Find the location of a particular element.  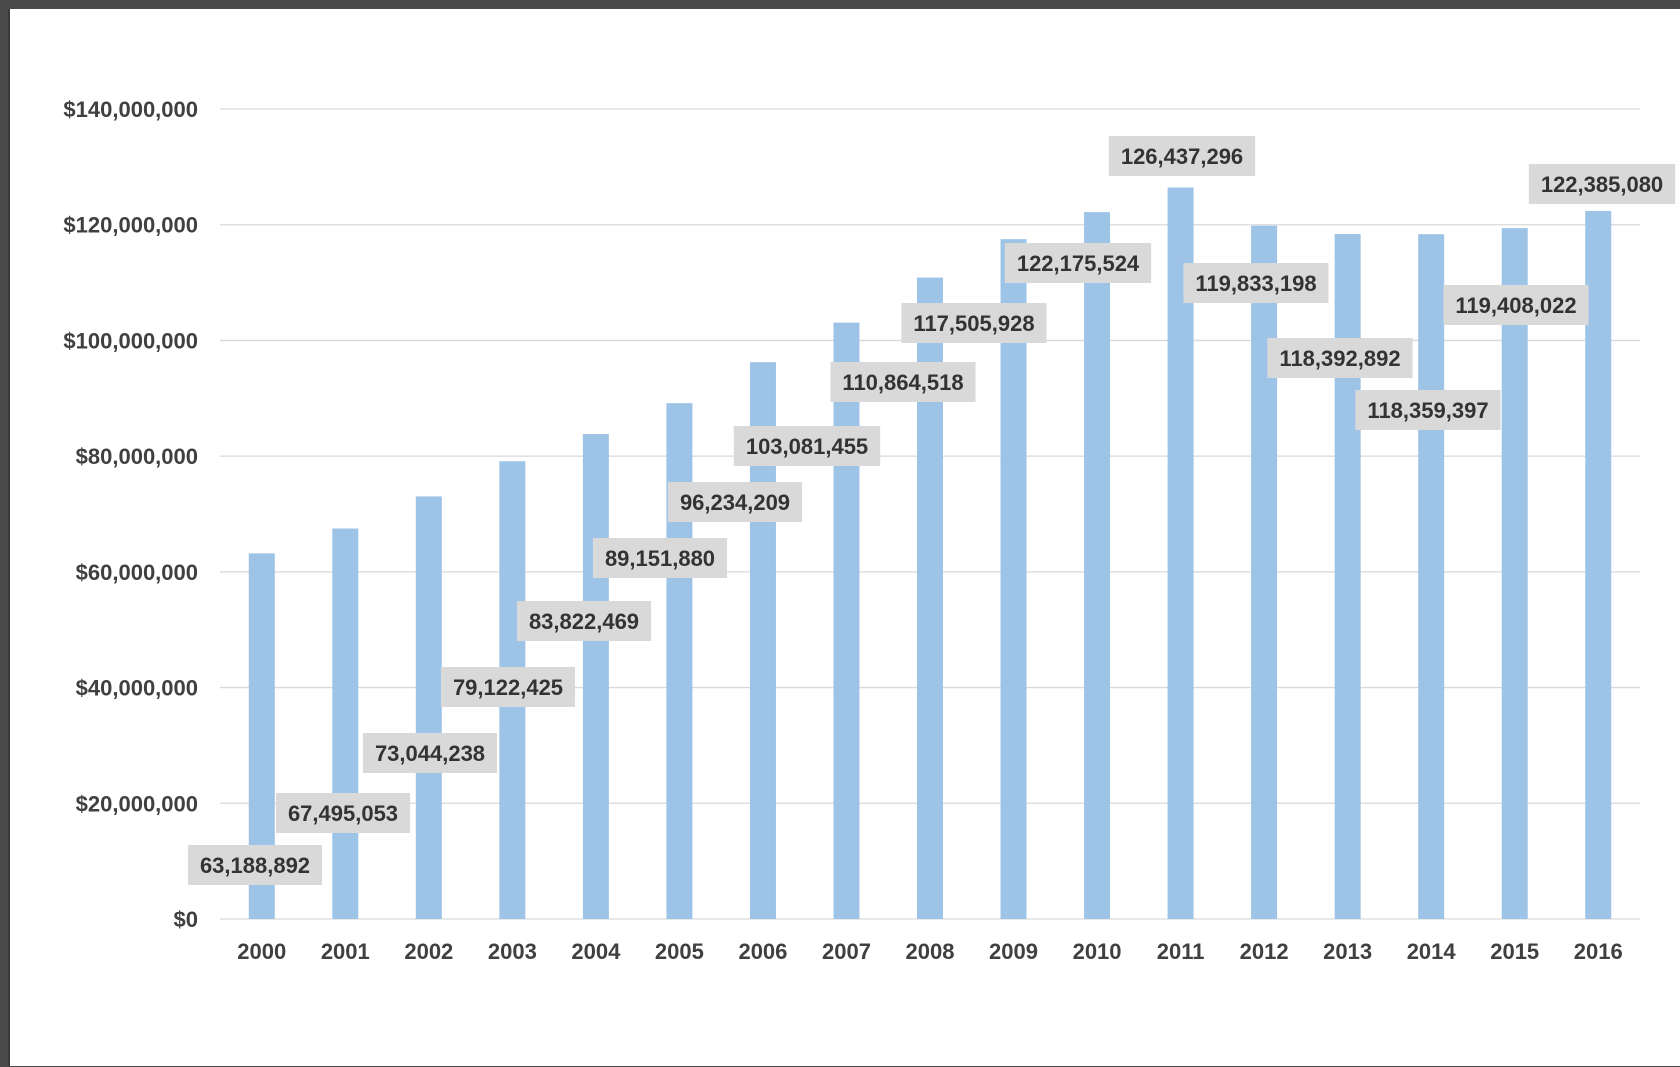

x-tick-label: 2010 is located at coordinates (1097, 951).